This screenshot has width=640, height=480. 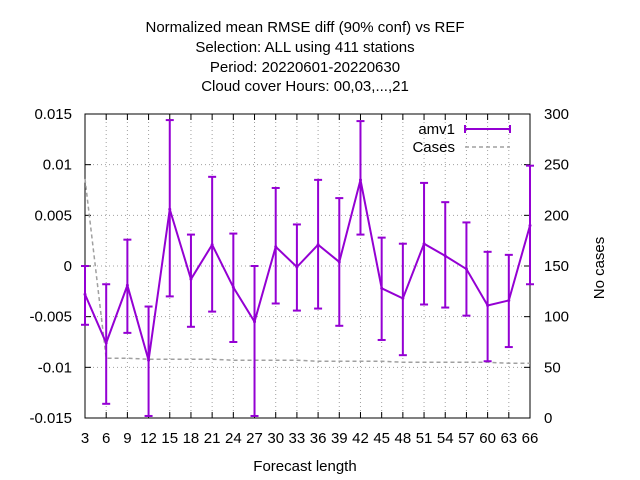 I want to click on legend: amv1 Cases, so click(x=461, y=138).